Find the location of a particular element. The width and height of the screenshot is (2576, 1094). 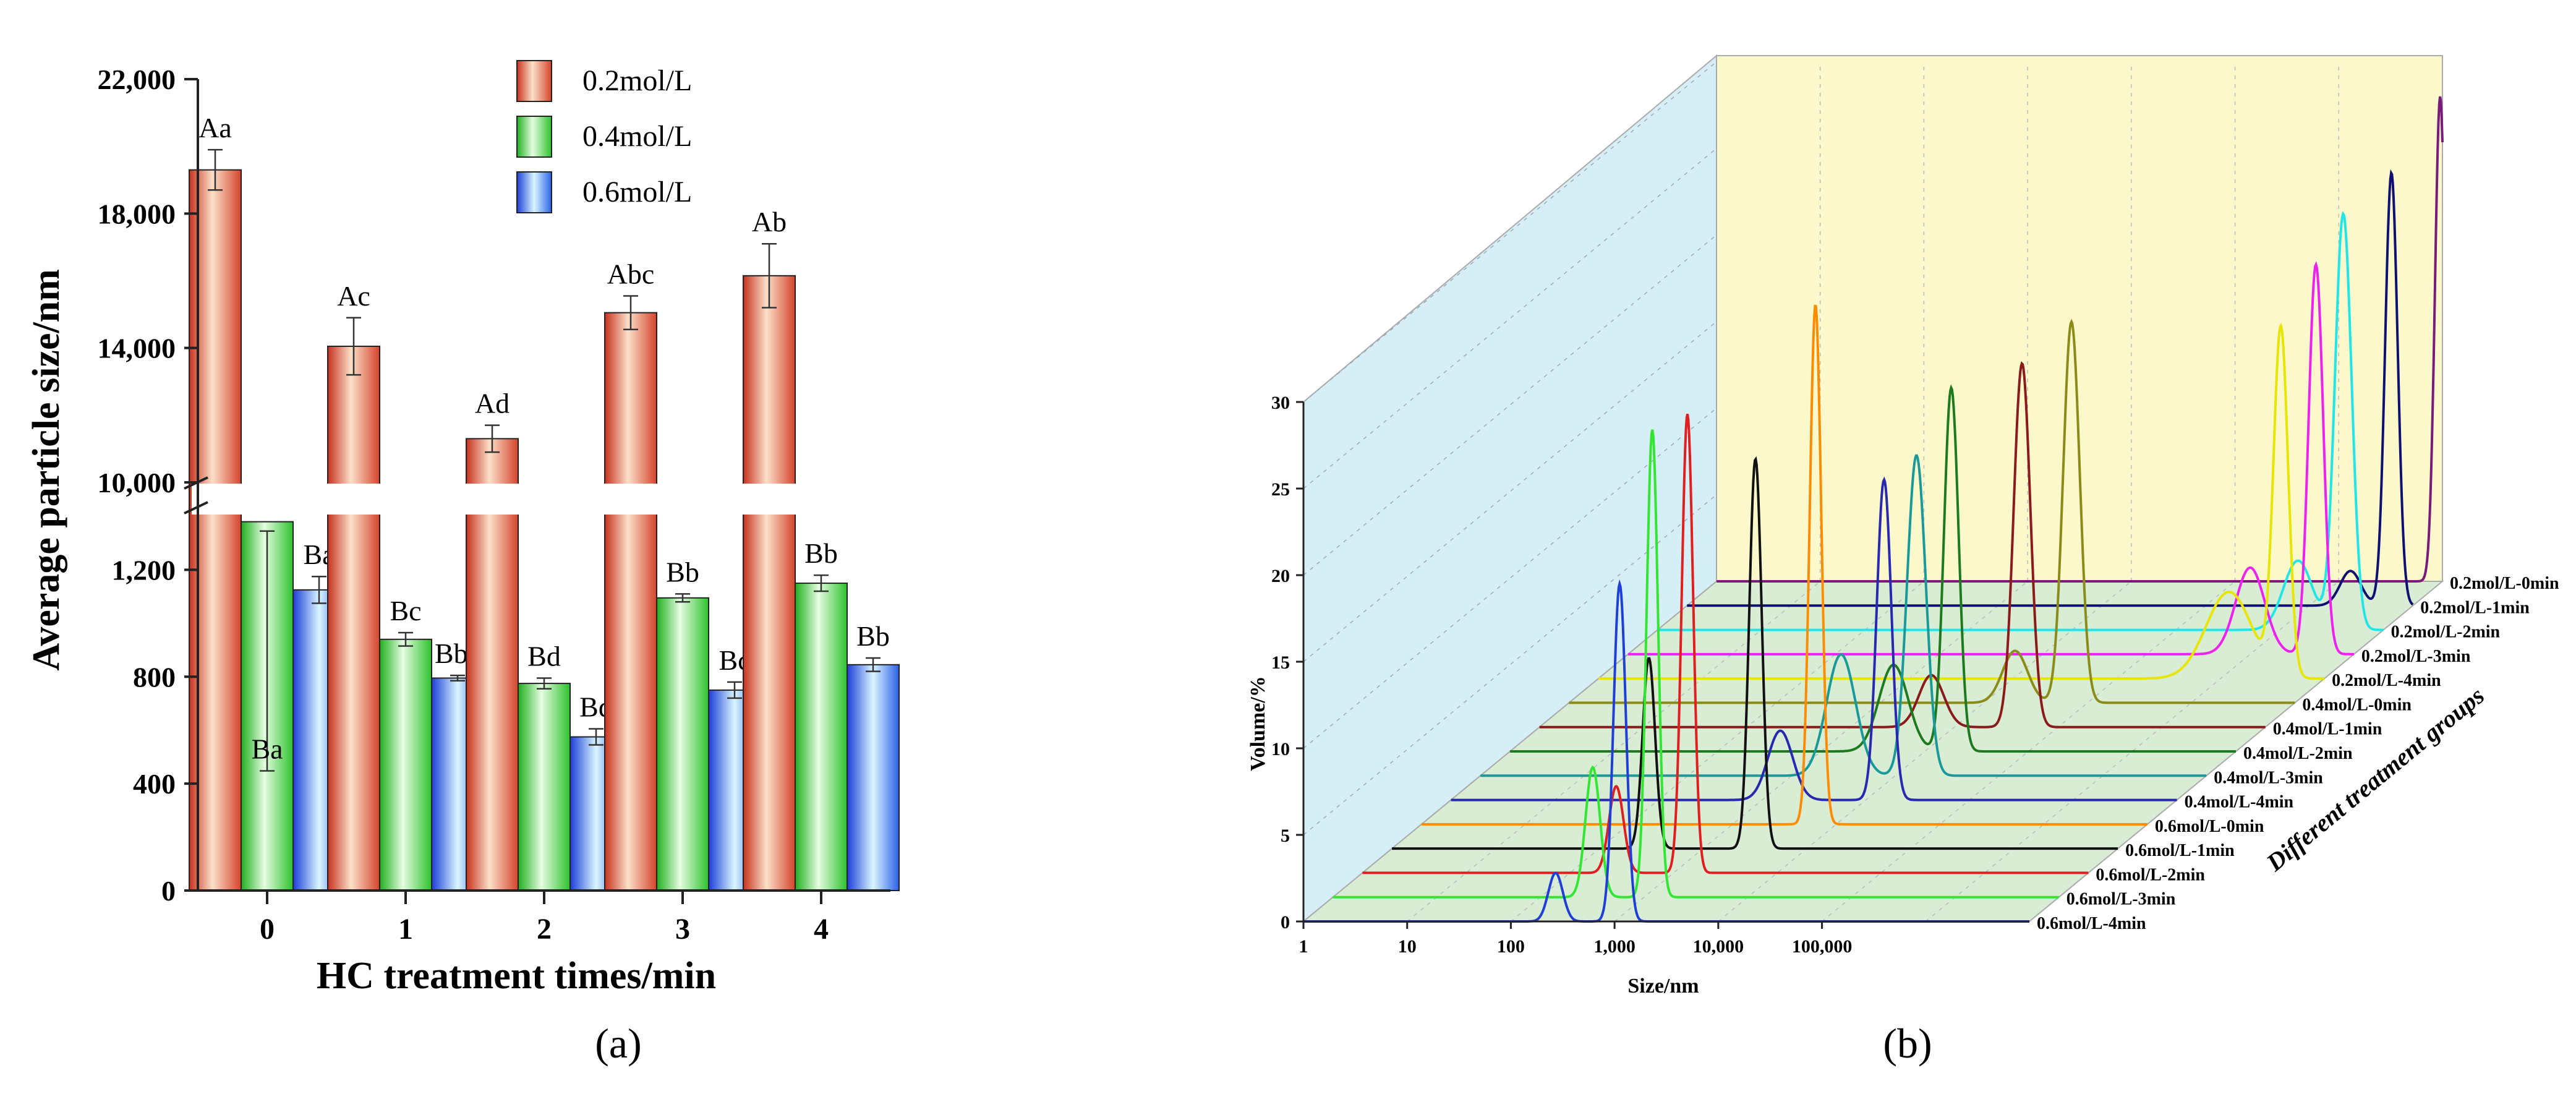

series-label-10: 0.4mol/L-0min is located at coordinates (2357, 704).